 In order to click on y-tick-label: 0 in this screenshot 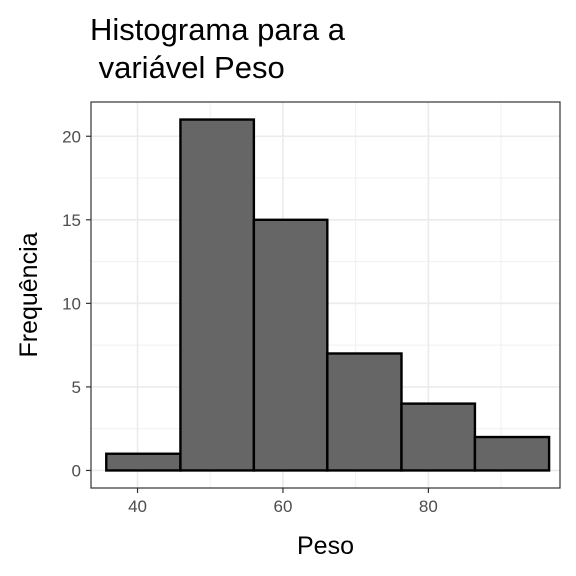, I will do `click(76, 470)`.